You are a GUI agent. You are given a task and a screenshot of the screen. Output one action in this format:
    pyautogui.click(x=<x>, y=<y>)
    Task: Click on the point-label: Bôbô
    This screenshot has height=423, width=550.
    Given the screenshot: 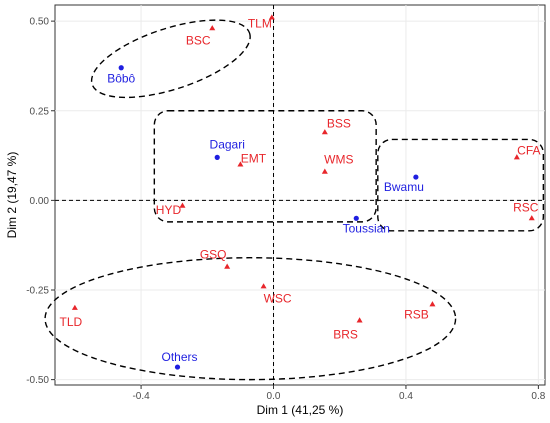 What is the action you would take?
    pyautogui.click(x=121, y=79)
    